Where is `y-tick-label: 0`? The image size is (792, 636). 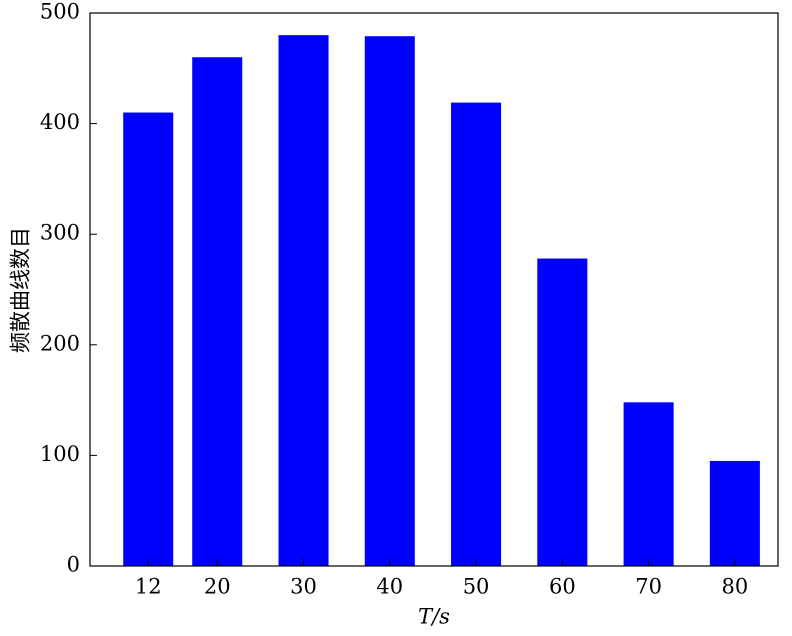 y-tick-label: 0 is located at coordinates (73, 565).